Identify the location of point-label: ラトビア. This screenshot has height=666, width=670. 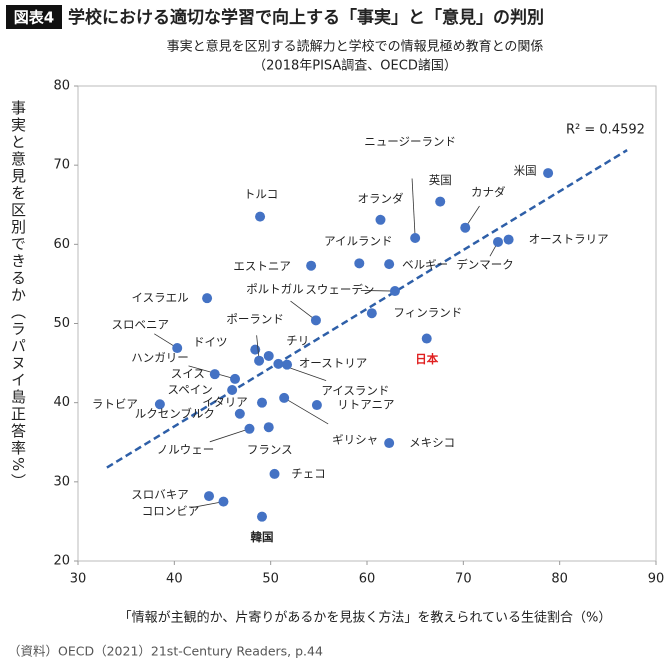
(115, 404).